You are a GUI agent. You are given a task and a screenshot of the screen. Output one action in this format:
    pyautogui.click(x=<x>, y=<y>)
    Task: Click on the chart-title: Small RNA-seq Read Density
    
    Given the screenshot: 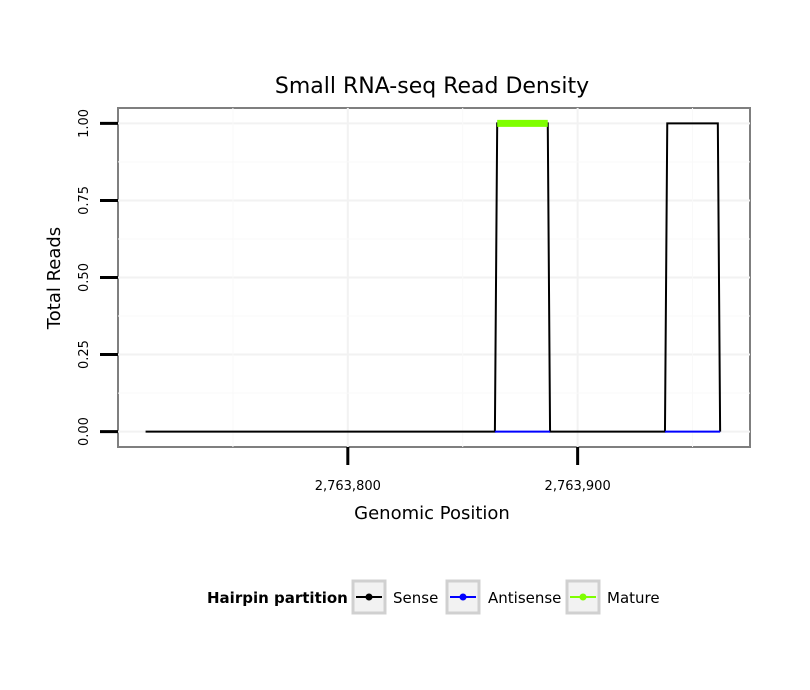 What is the action you would take?
    pyautogui.click(x=432, y=86)
    